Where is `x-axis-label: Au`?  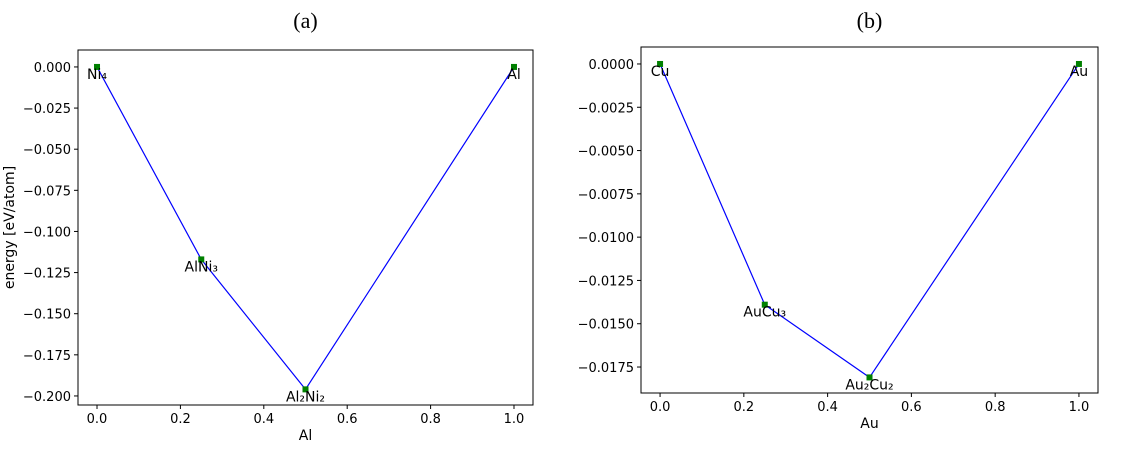
x-axis-label: Au is located at coordinates (869, 424).